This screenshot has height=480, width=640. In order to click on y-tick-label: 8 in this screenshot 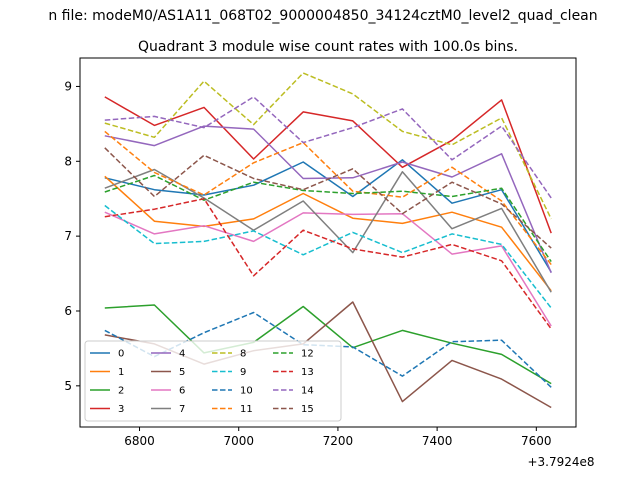, I will do `click(68, 161)`.